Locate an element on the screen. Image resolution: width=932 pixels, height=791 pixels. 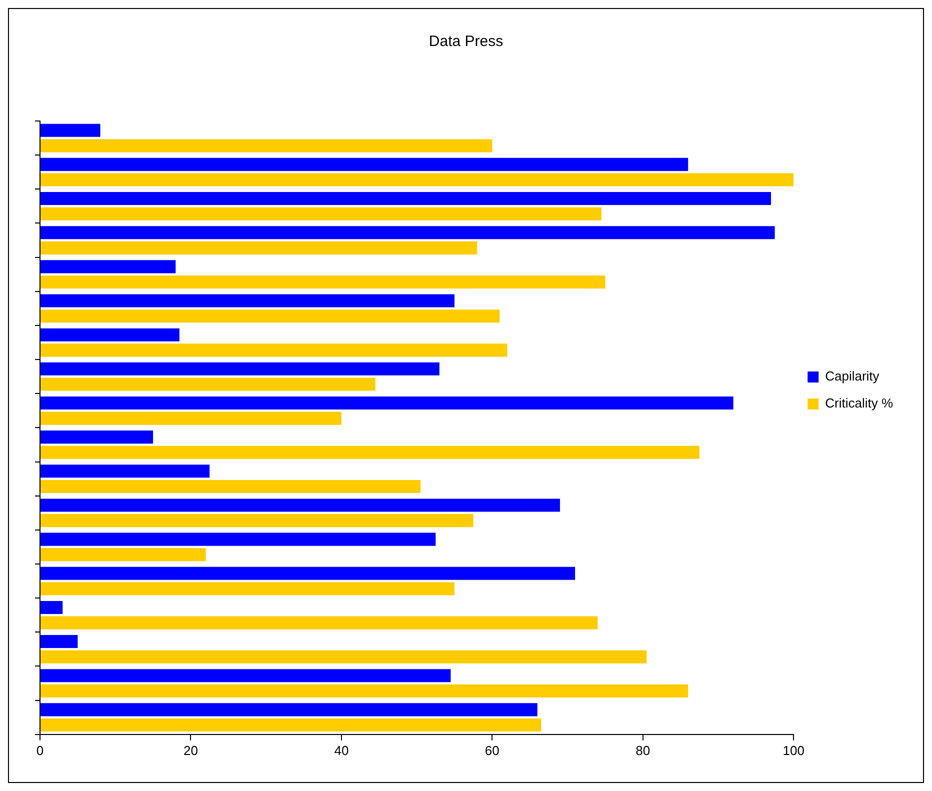
legend-label: Criticality % is located at coordinates (859, 403).